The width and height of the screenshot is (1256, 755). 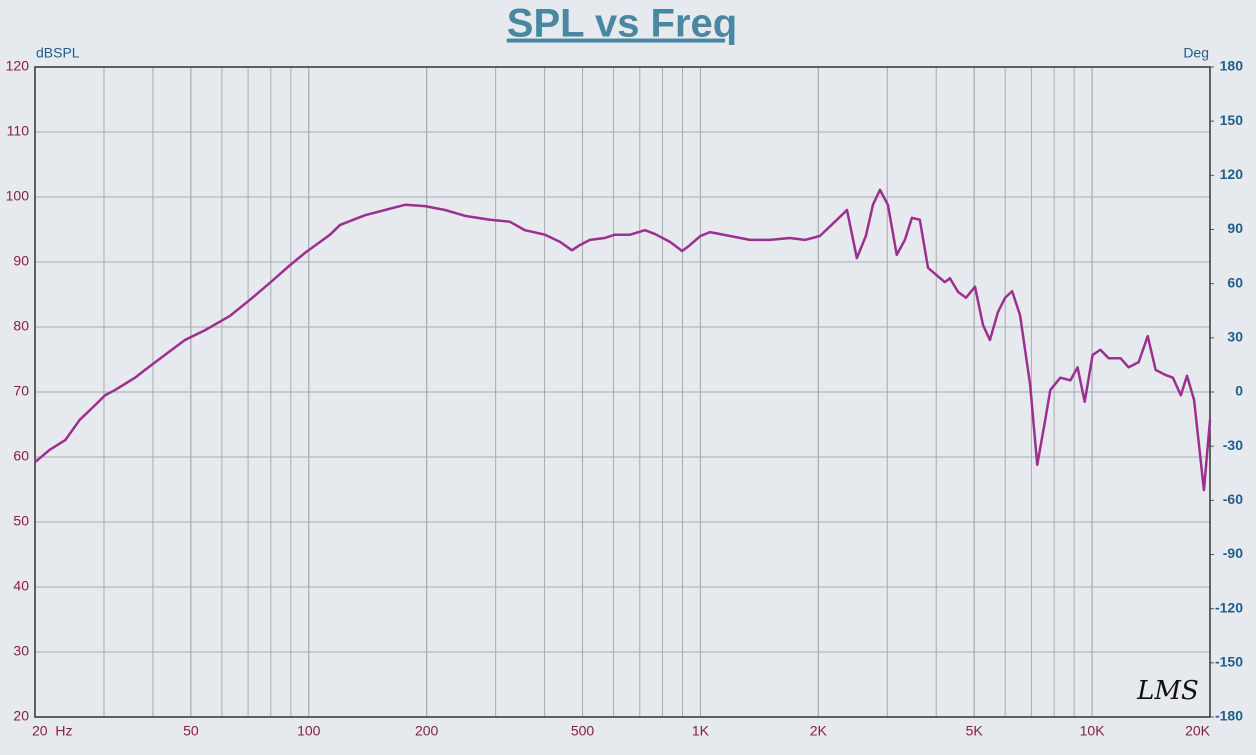 I want to click on y2-tick-label: 120, so click(x=1232, y=174).